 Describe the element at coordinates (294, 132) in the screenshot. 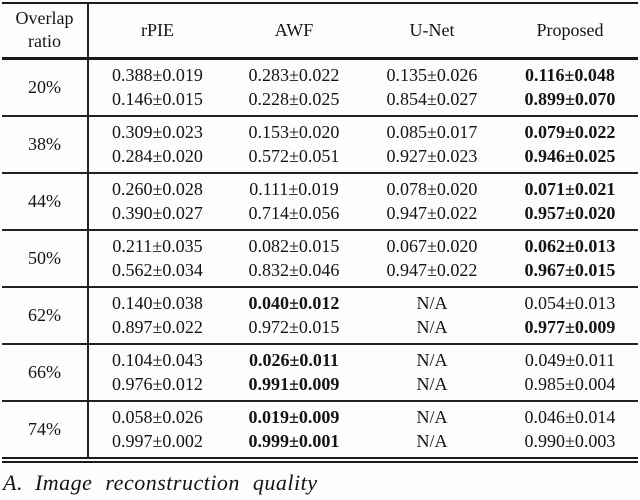

I see `metric-value: 0.153±0.020` at that location.